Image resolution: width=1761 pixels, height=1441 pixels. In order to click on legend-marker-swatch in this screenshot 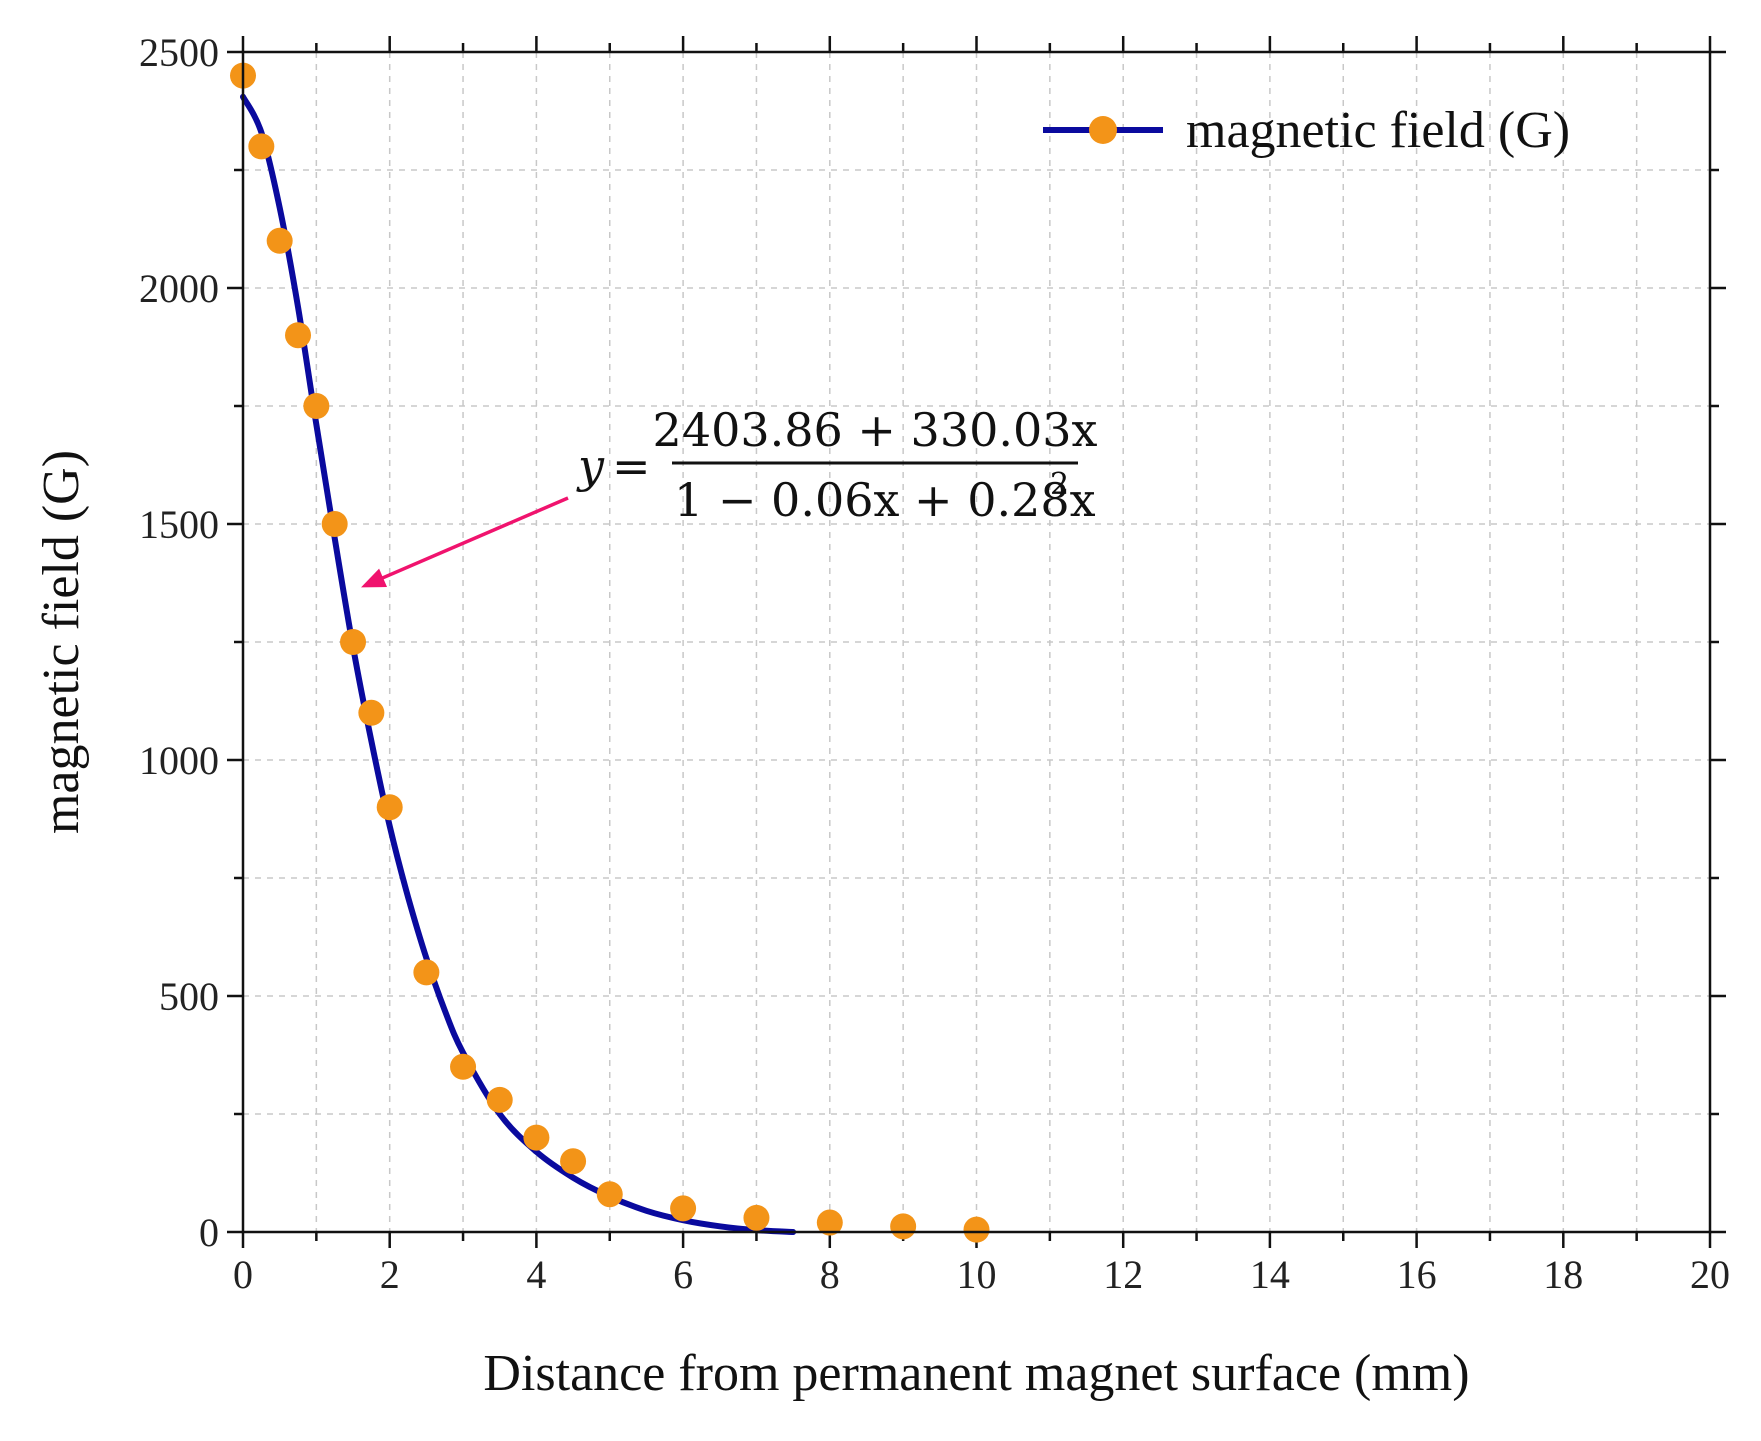, I will do `click(1103, 130)`.